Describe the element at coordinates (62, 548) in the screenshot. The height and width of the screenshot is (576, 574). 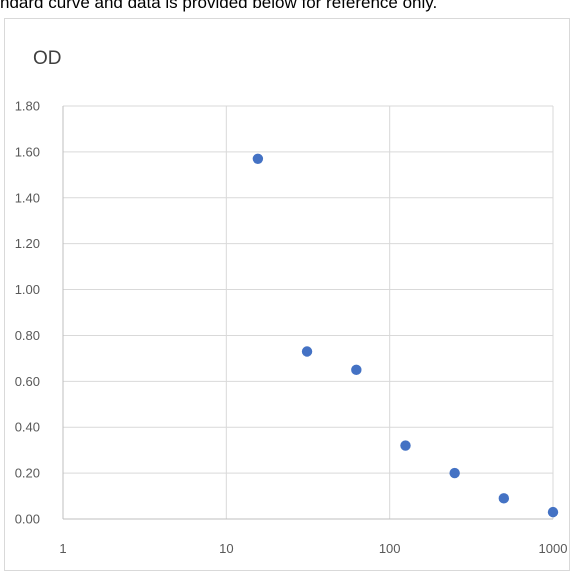
I see `x-tick-label: 1` at that location.